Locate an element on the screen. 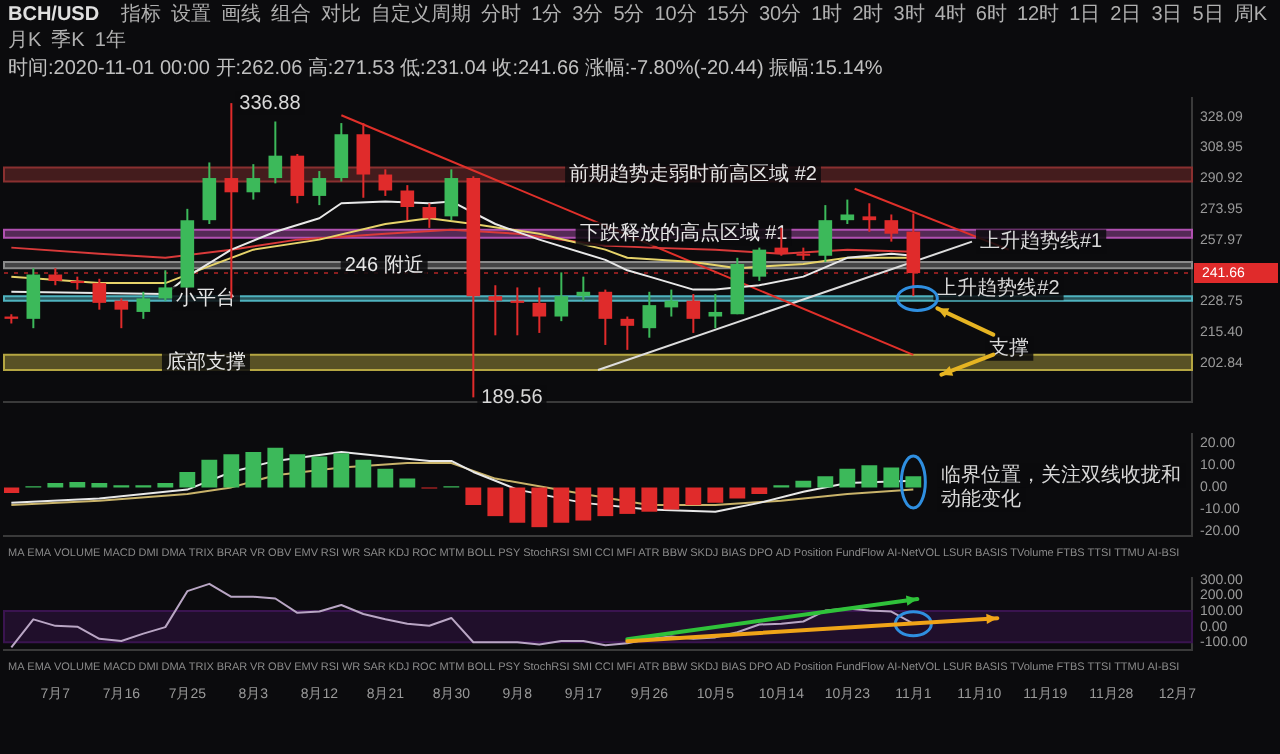 The width and height of the screenshot is (1280, 754). text: 画线 is located at coordinates (241, 16).